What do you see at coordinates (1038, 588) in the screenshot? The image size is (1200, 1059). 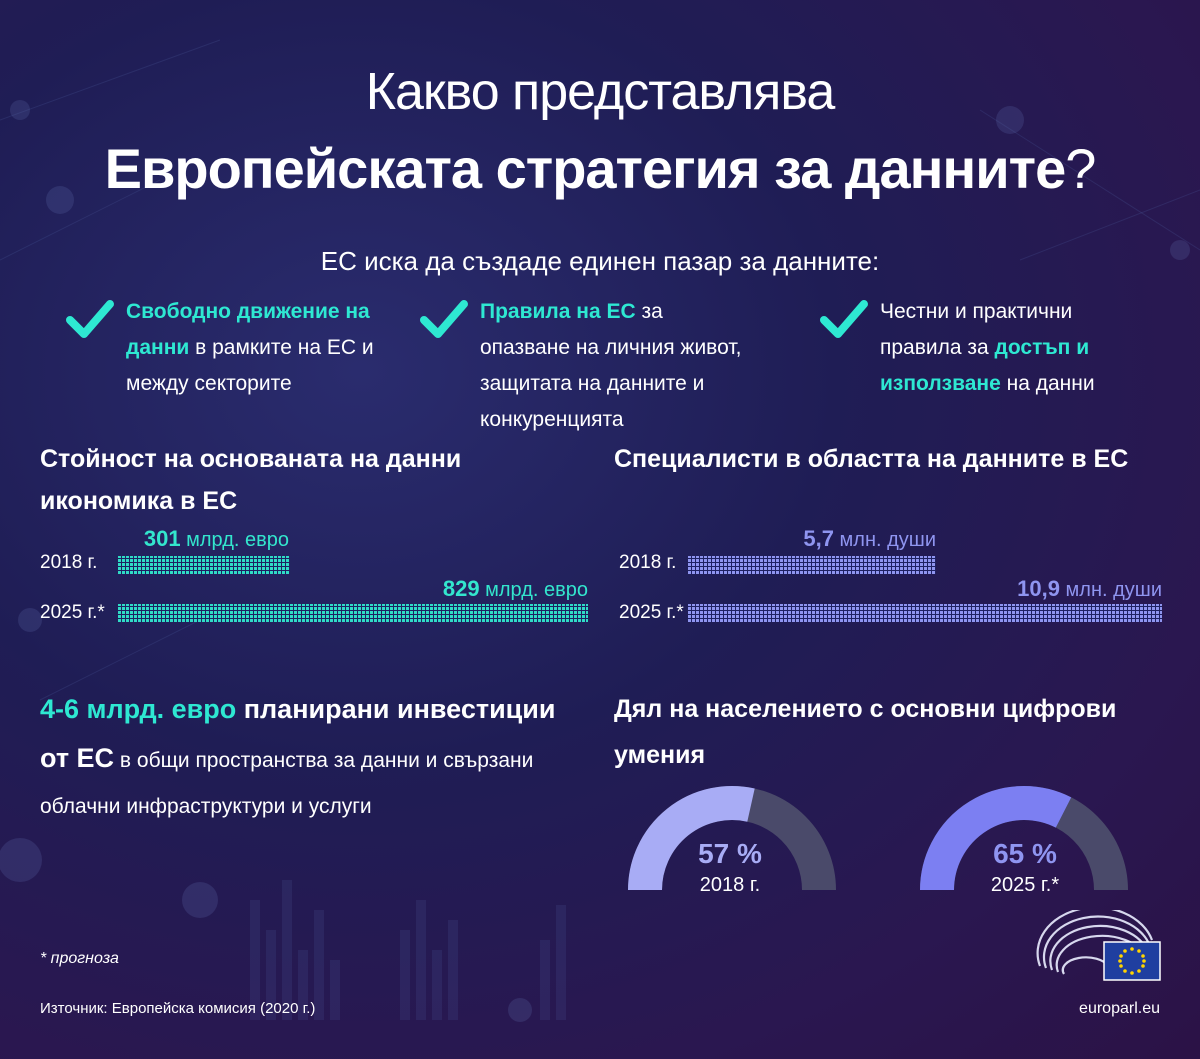 I see `specialists-value-num: 10,9` at bounding box center [1038, 588].